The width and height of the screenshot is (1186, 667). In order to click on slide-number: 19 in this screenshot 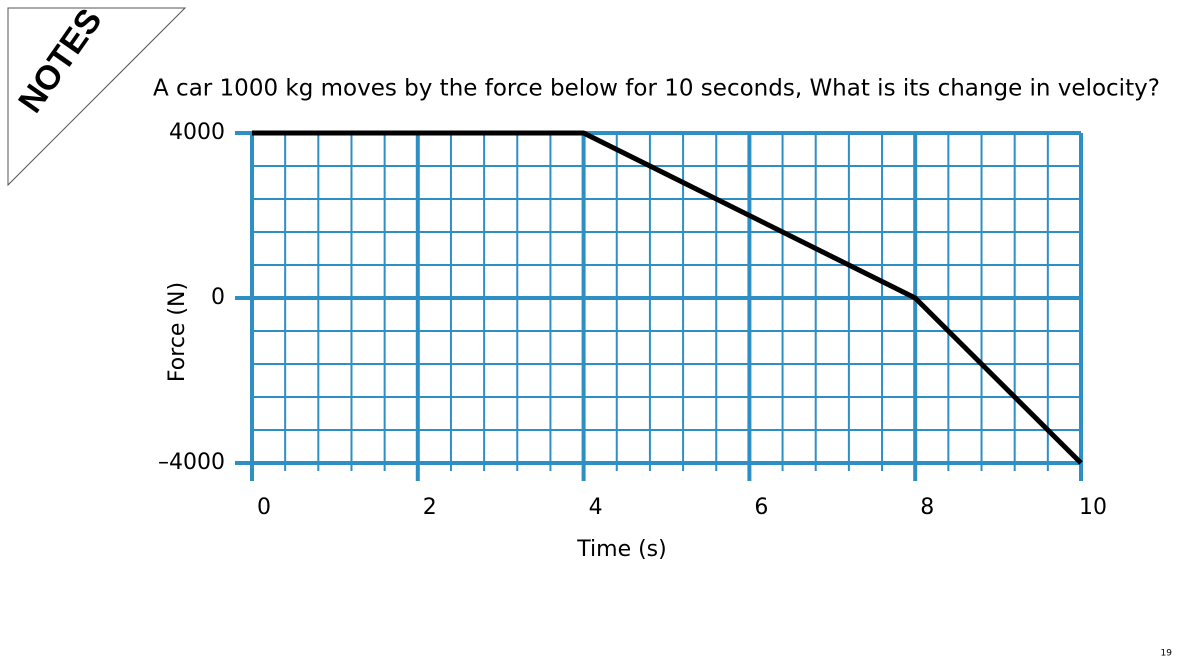, I will do `click(1167, 654)`.